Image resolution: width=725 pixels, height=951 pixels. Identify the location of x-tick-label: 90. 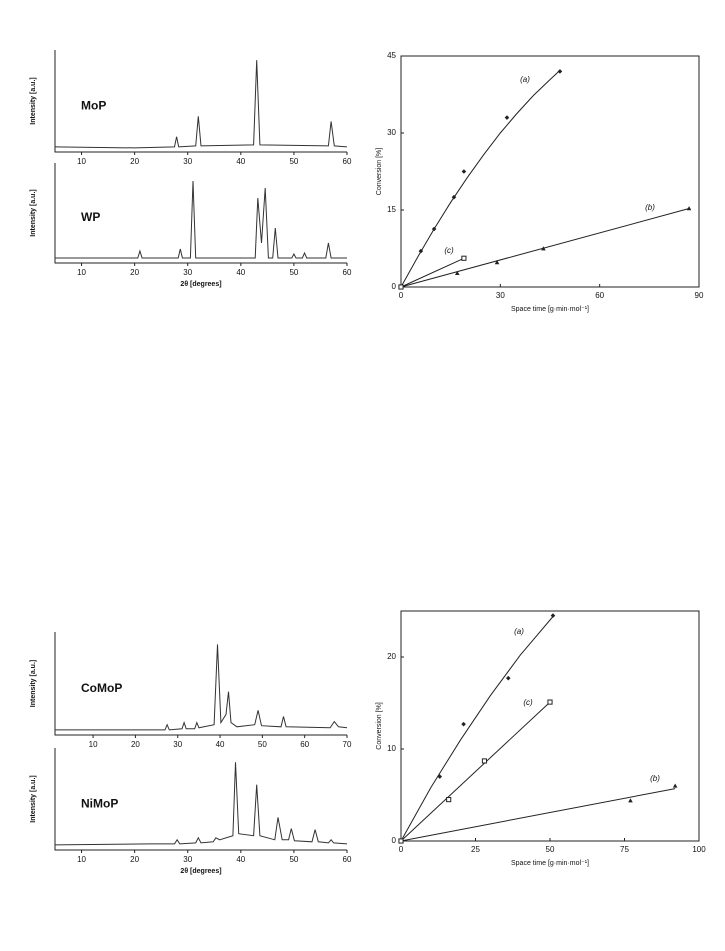
(699, 295).